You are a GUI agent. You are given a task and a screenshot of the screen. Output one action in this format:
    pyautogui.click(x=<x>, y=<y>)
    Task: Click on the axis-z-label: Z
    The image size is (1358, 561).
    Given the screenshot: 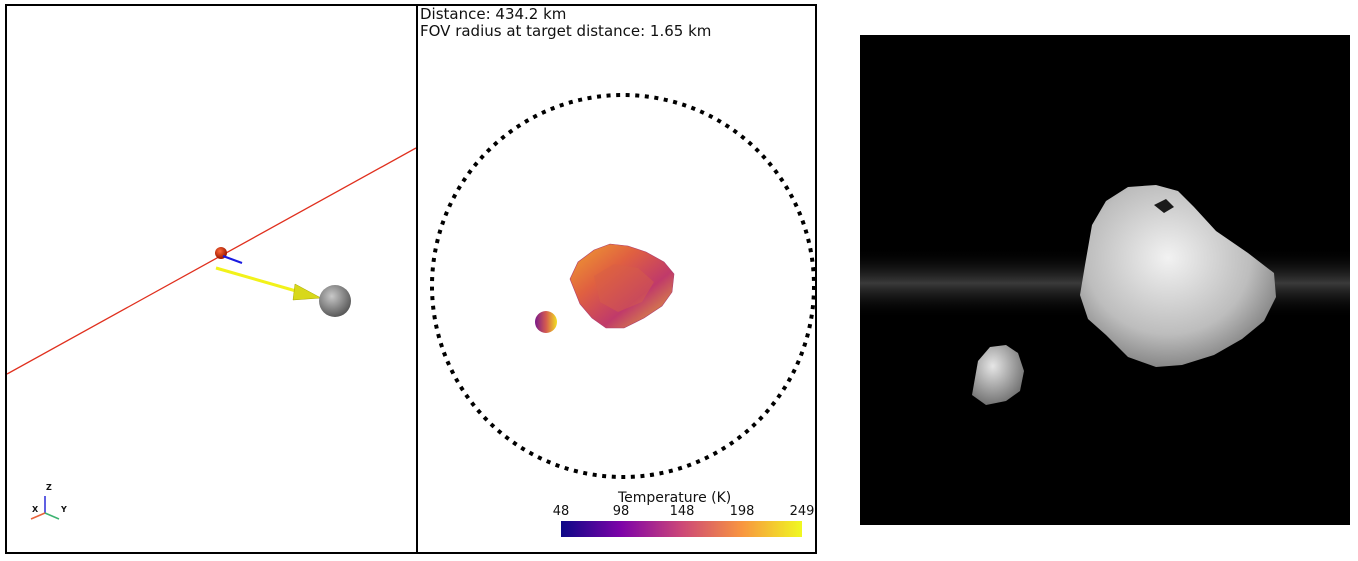 What is the action you would take?
    pyautogui.click(x=49, y=487)
    